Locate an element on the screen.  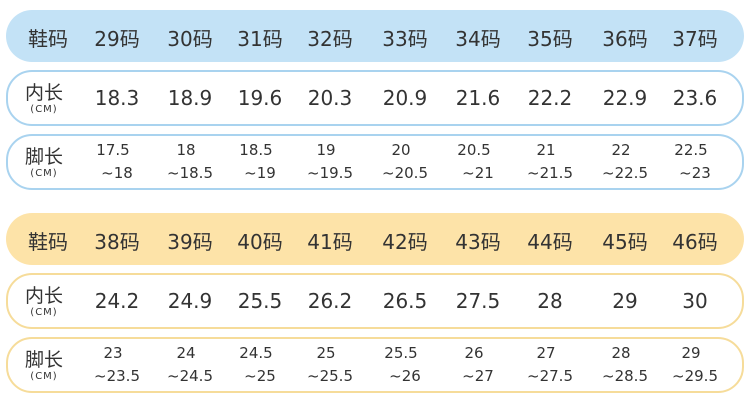
foot-from: 28 is located at coordinates (621, 353).